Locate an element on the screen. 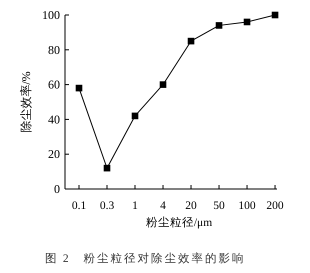 This screenshot has height=273, width=310. y-tick-label: 20 is located at coordinates (54, 154).